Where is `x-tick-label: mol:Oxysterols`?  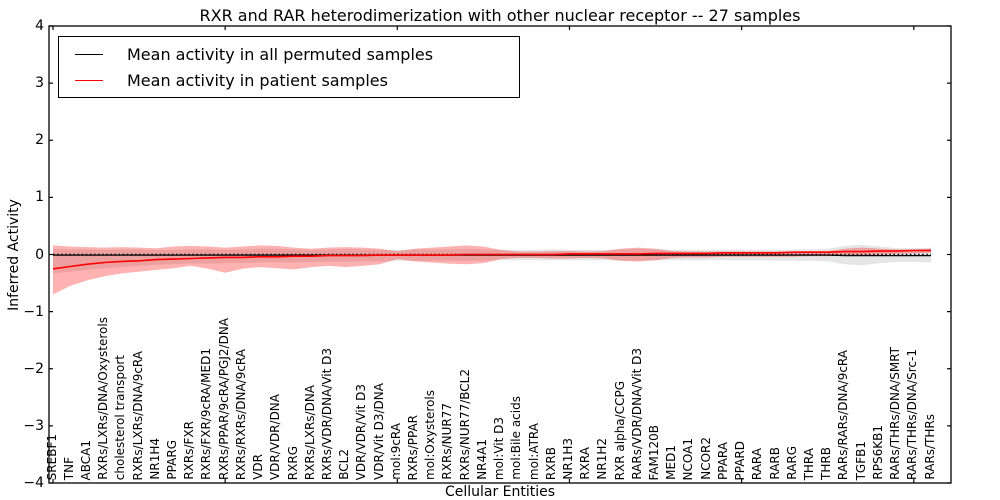 x-tick-label: mol:Oxysterols is located at coordinates (430, 435).